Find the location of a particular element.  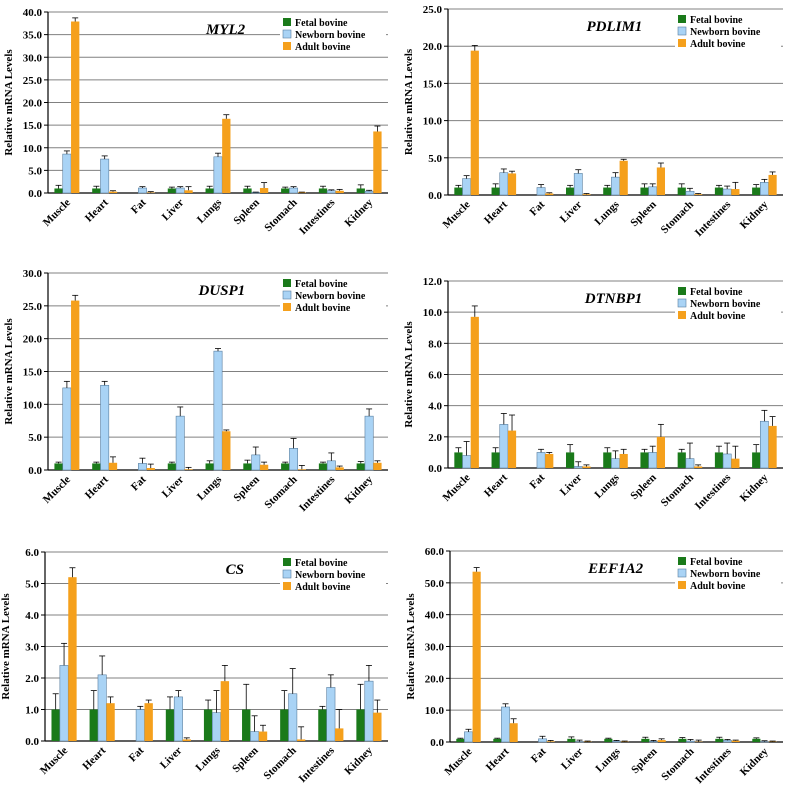

bar-newborn-intestines is located at coordinates (331, 465).